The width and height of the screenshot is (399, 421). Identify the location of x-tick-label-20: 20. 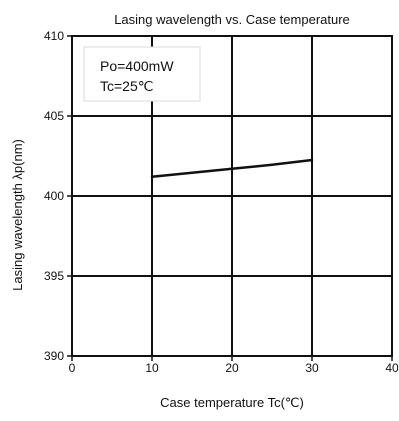
(232, 368).